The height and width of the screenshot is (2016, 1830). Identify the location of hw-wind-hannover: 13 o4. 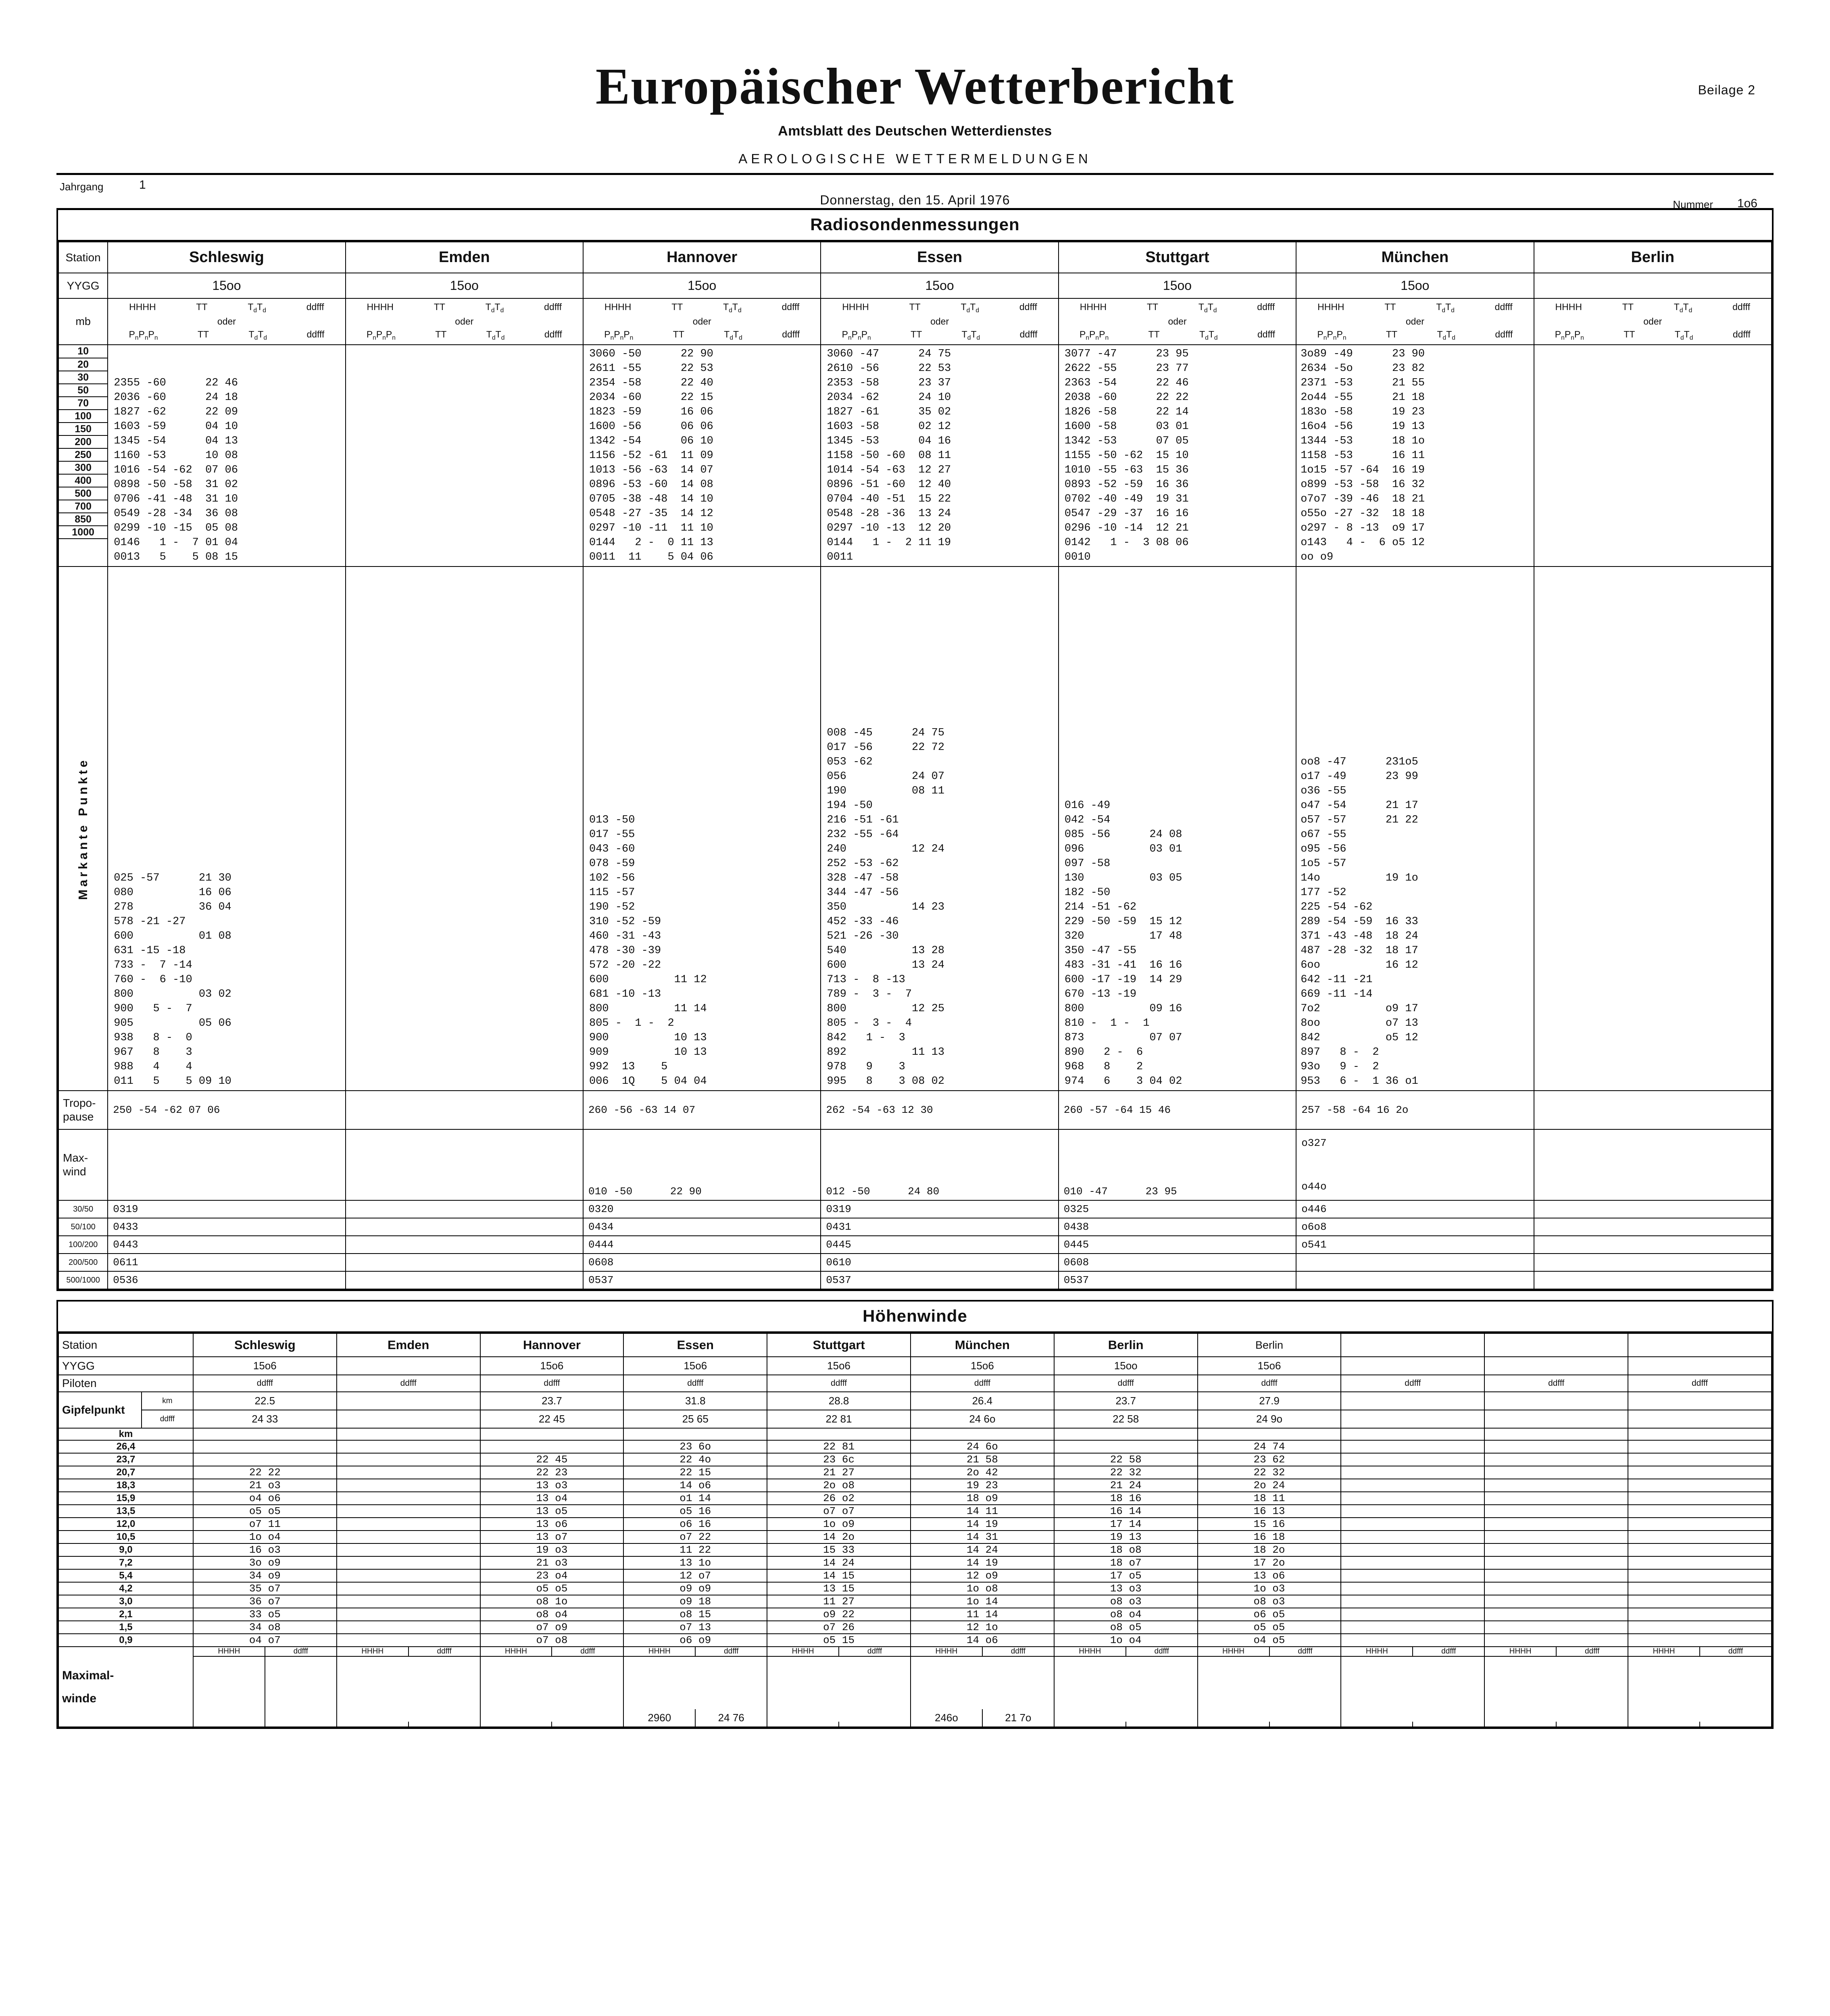
(551, 1498).